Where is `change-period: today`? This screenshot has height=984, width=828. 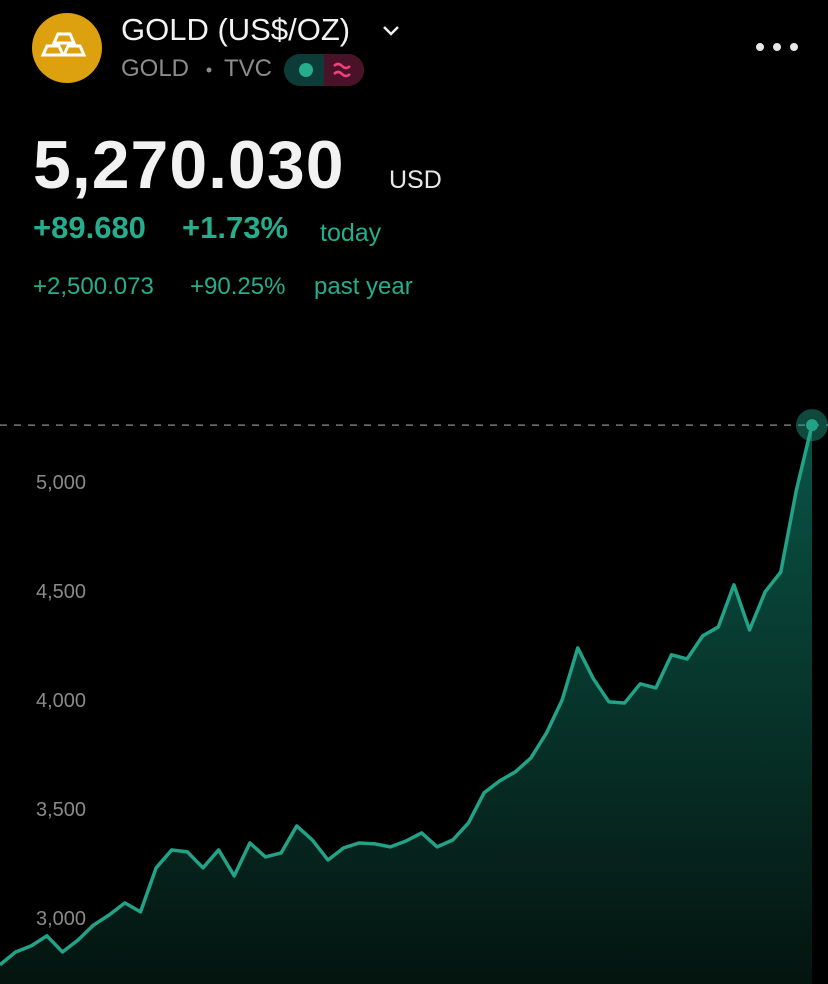 change-period: today is located at coordinates (351, 233).